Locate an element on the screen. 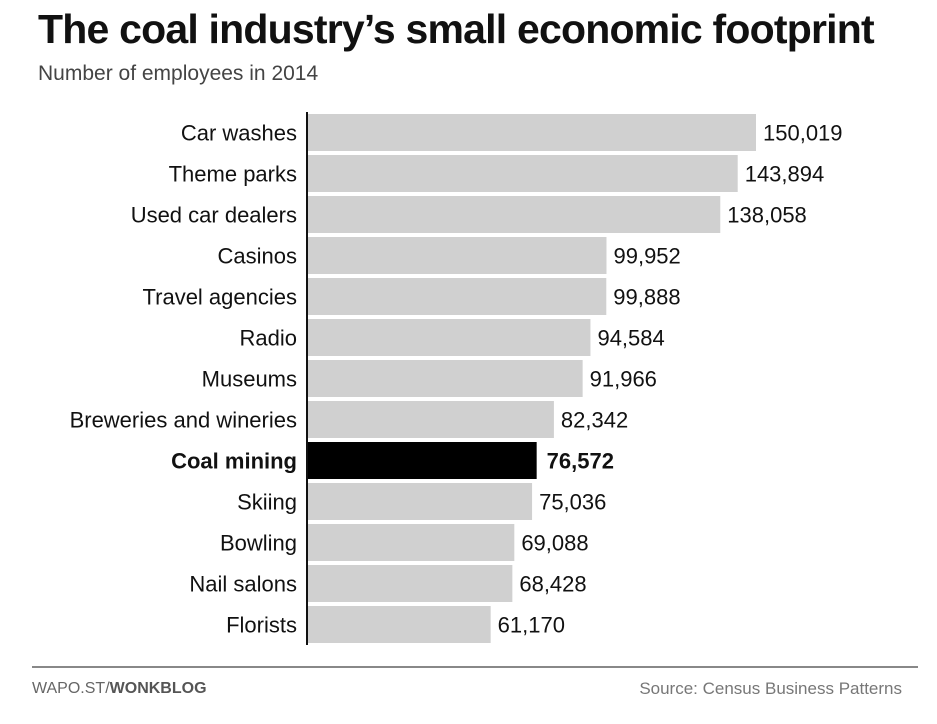 The image size is (937, 724). category-label: Bowling is located at coordinates (258, 543).